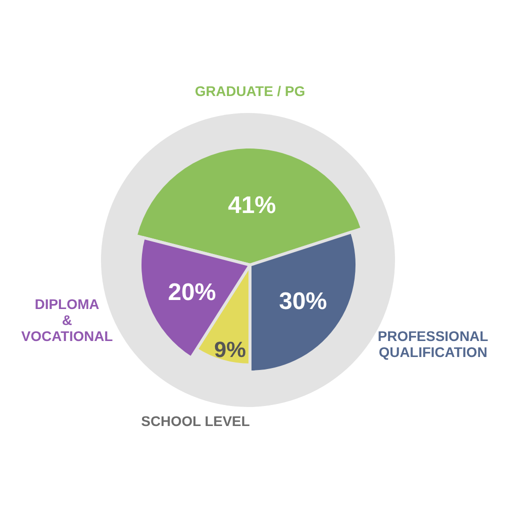 The image size is (512, 512). Describe the element at coordinates (230, 349) in the screenshot. I see `data-label: 9%` at that location.